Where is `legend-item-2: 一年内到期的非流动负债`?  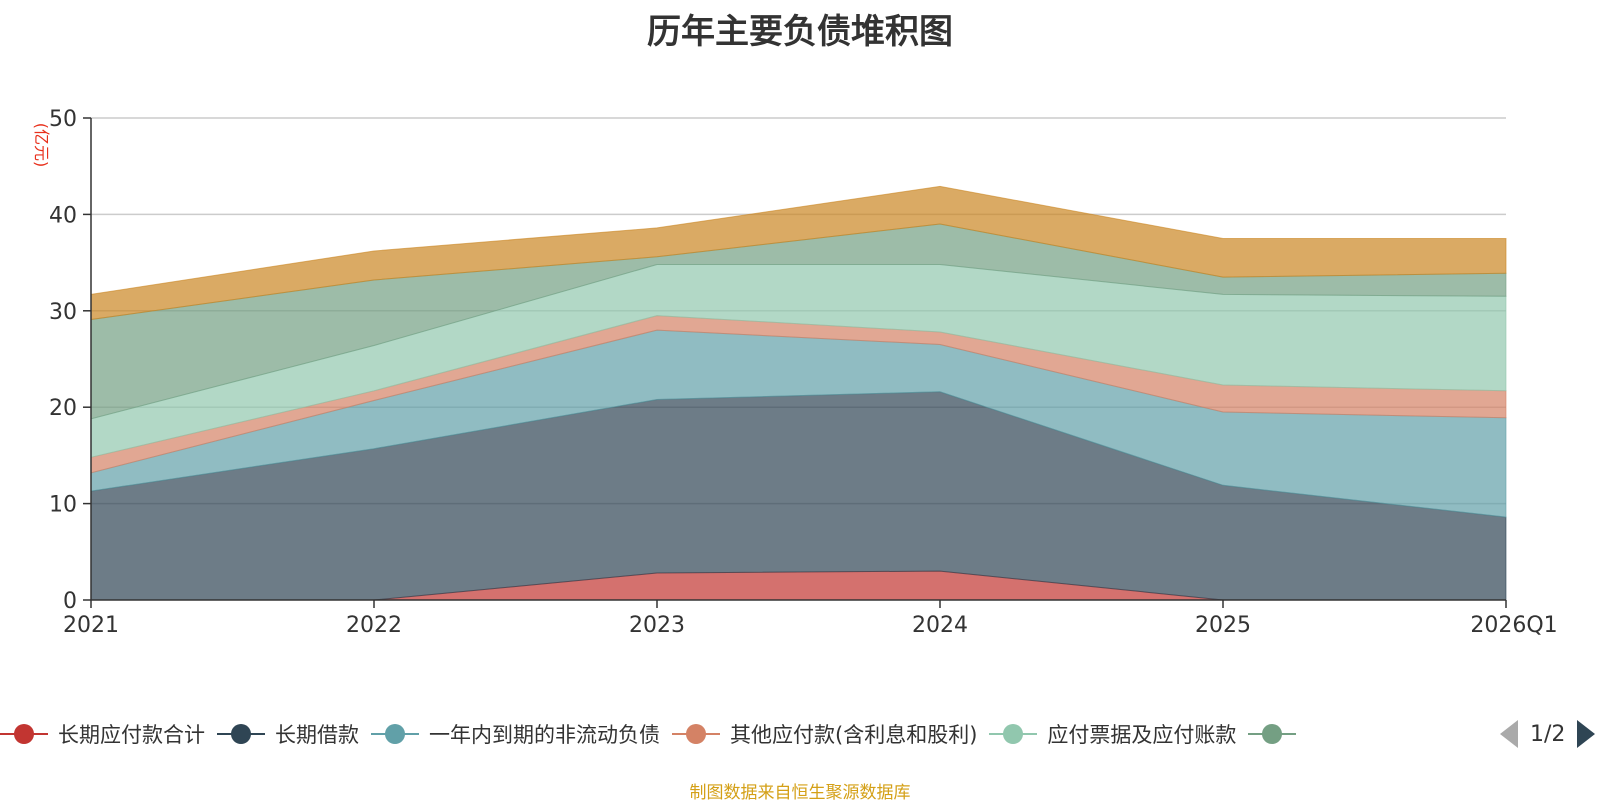 legend-item-2: 一年内到期的非流动负债 is located at coordinates (515, 734).